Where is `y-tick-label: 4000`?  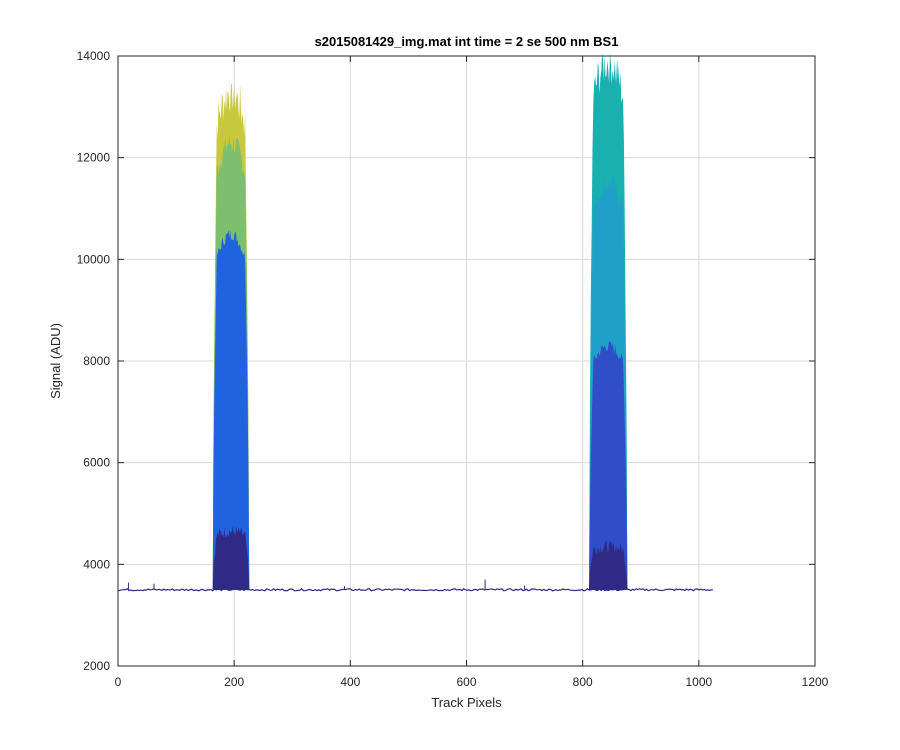 y-tick-label: 4000 is located at coordinates (96, 564).